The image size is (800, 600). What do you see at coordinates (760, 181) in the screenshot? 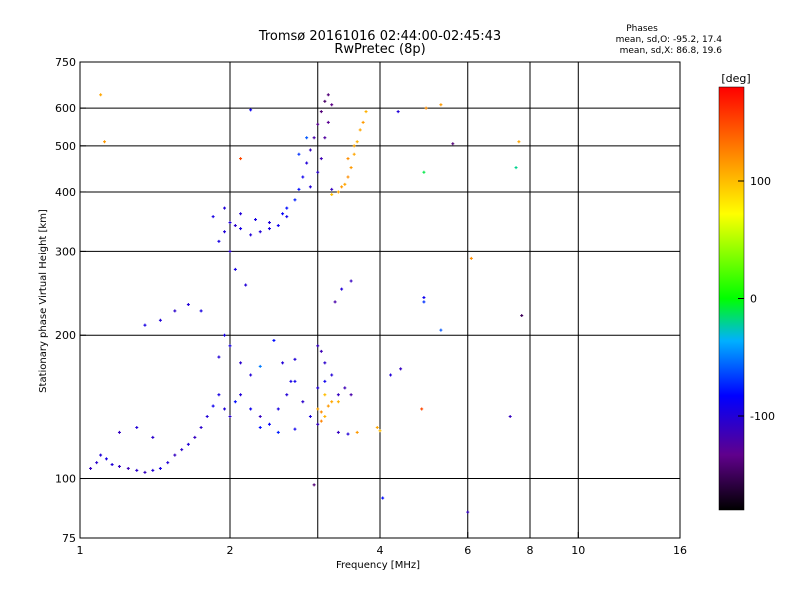
I see `colorbar-tick-label: 100` at bounding box center [760, 181].